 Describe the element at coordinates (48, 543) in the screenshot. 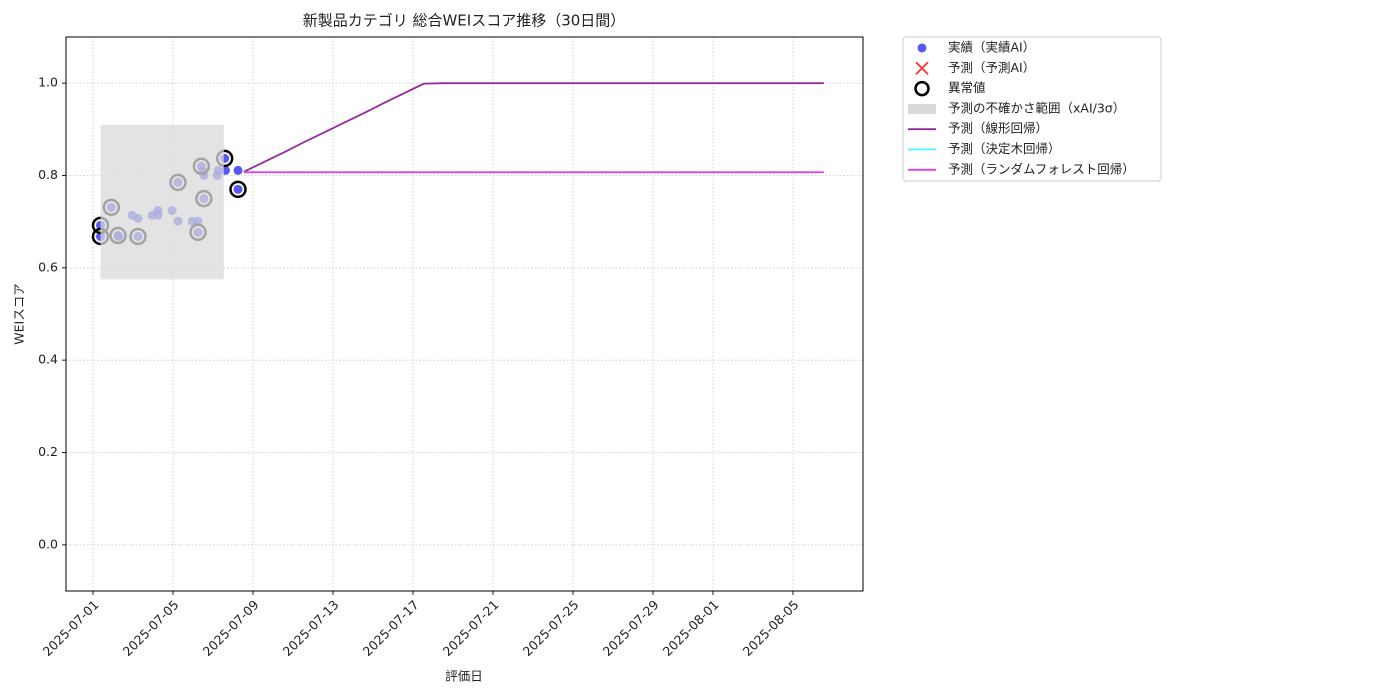

I see `y-tick-label: 0.0` at that location.